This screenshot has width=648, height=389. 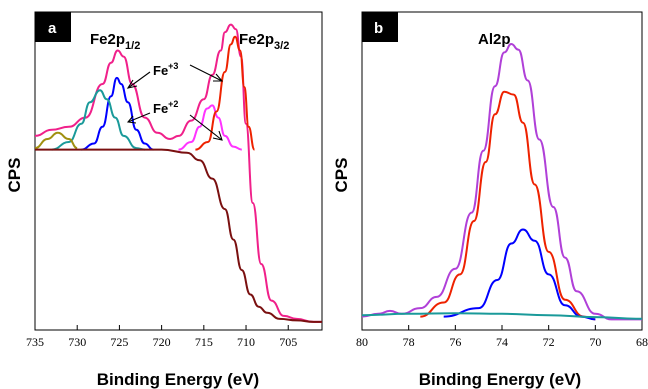 I want to click on panel-b-title: Al2p, so click(x=494, y=39).